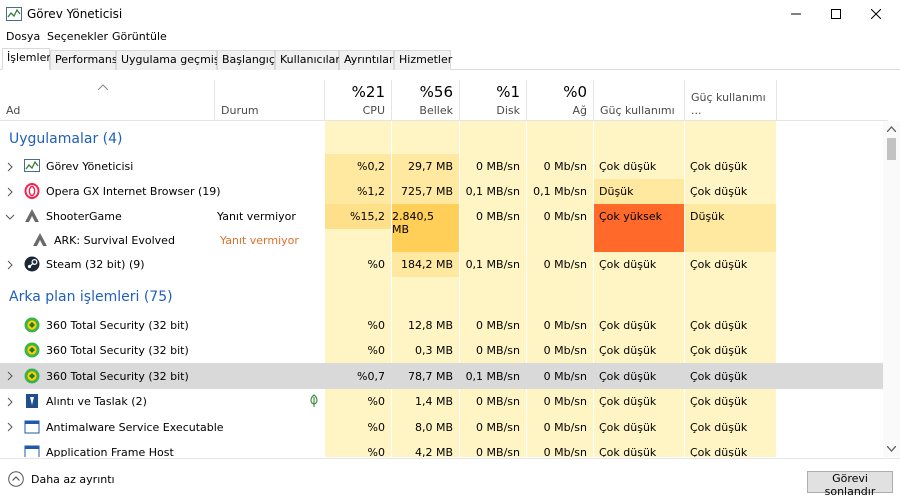 This screenshot has width=900, height=500. Describe the element at coordinates (423, 60) in the screenshot. I see `tab-services: Hizmetler` at that location.